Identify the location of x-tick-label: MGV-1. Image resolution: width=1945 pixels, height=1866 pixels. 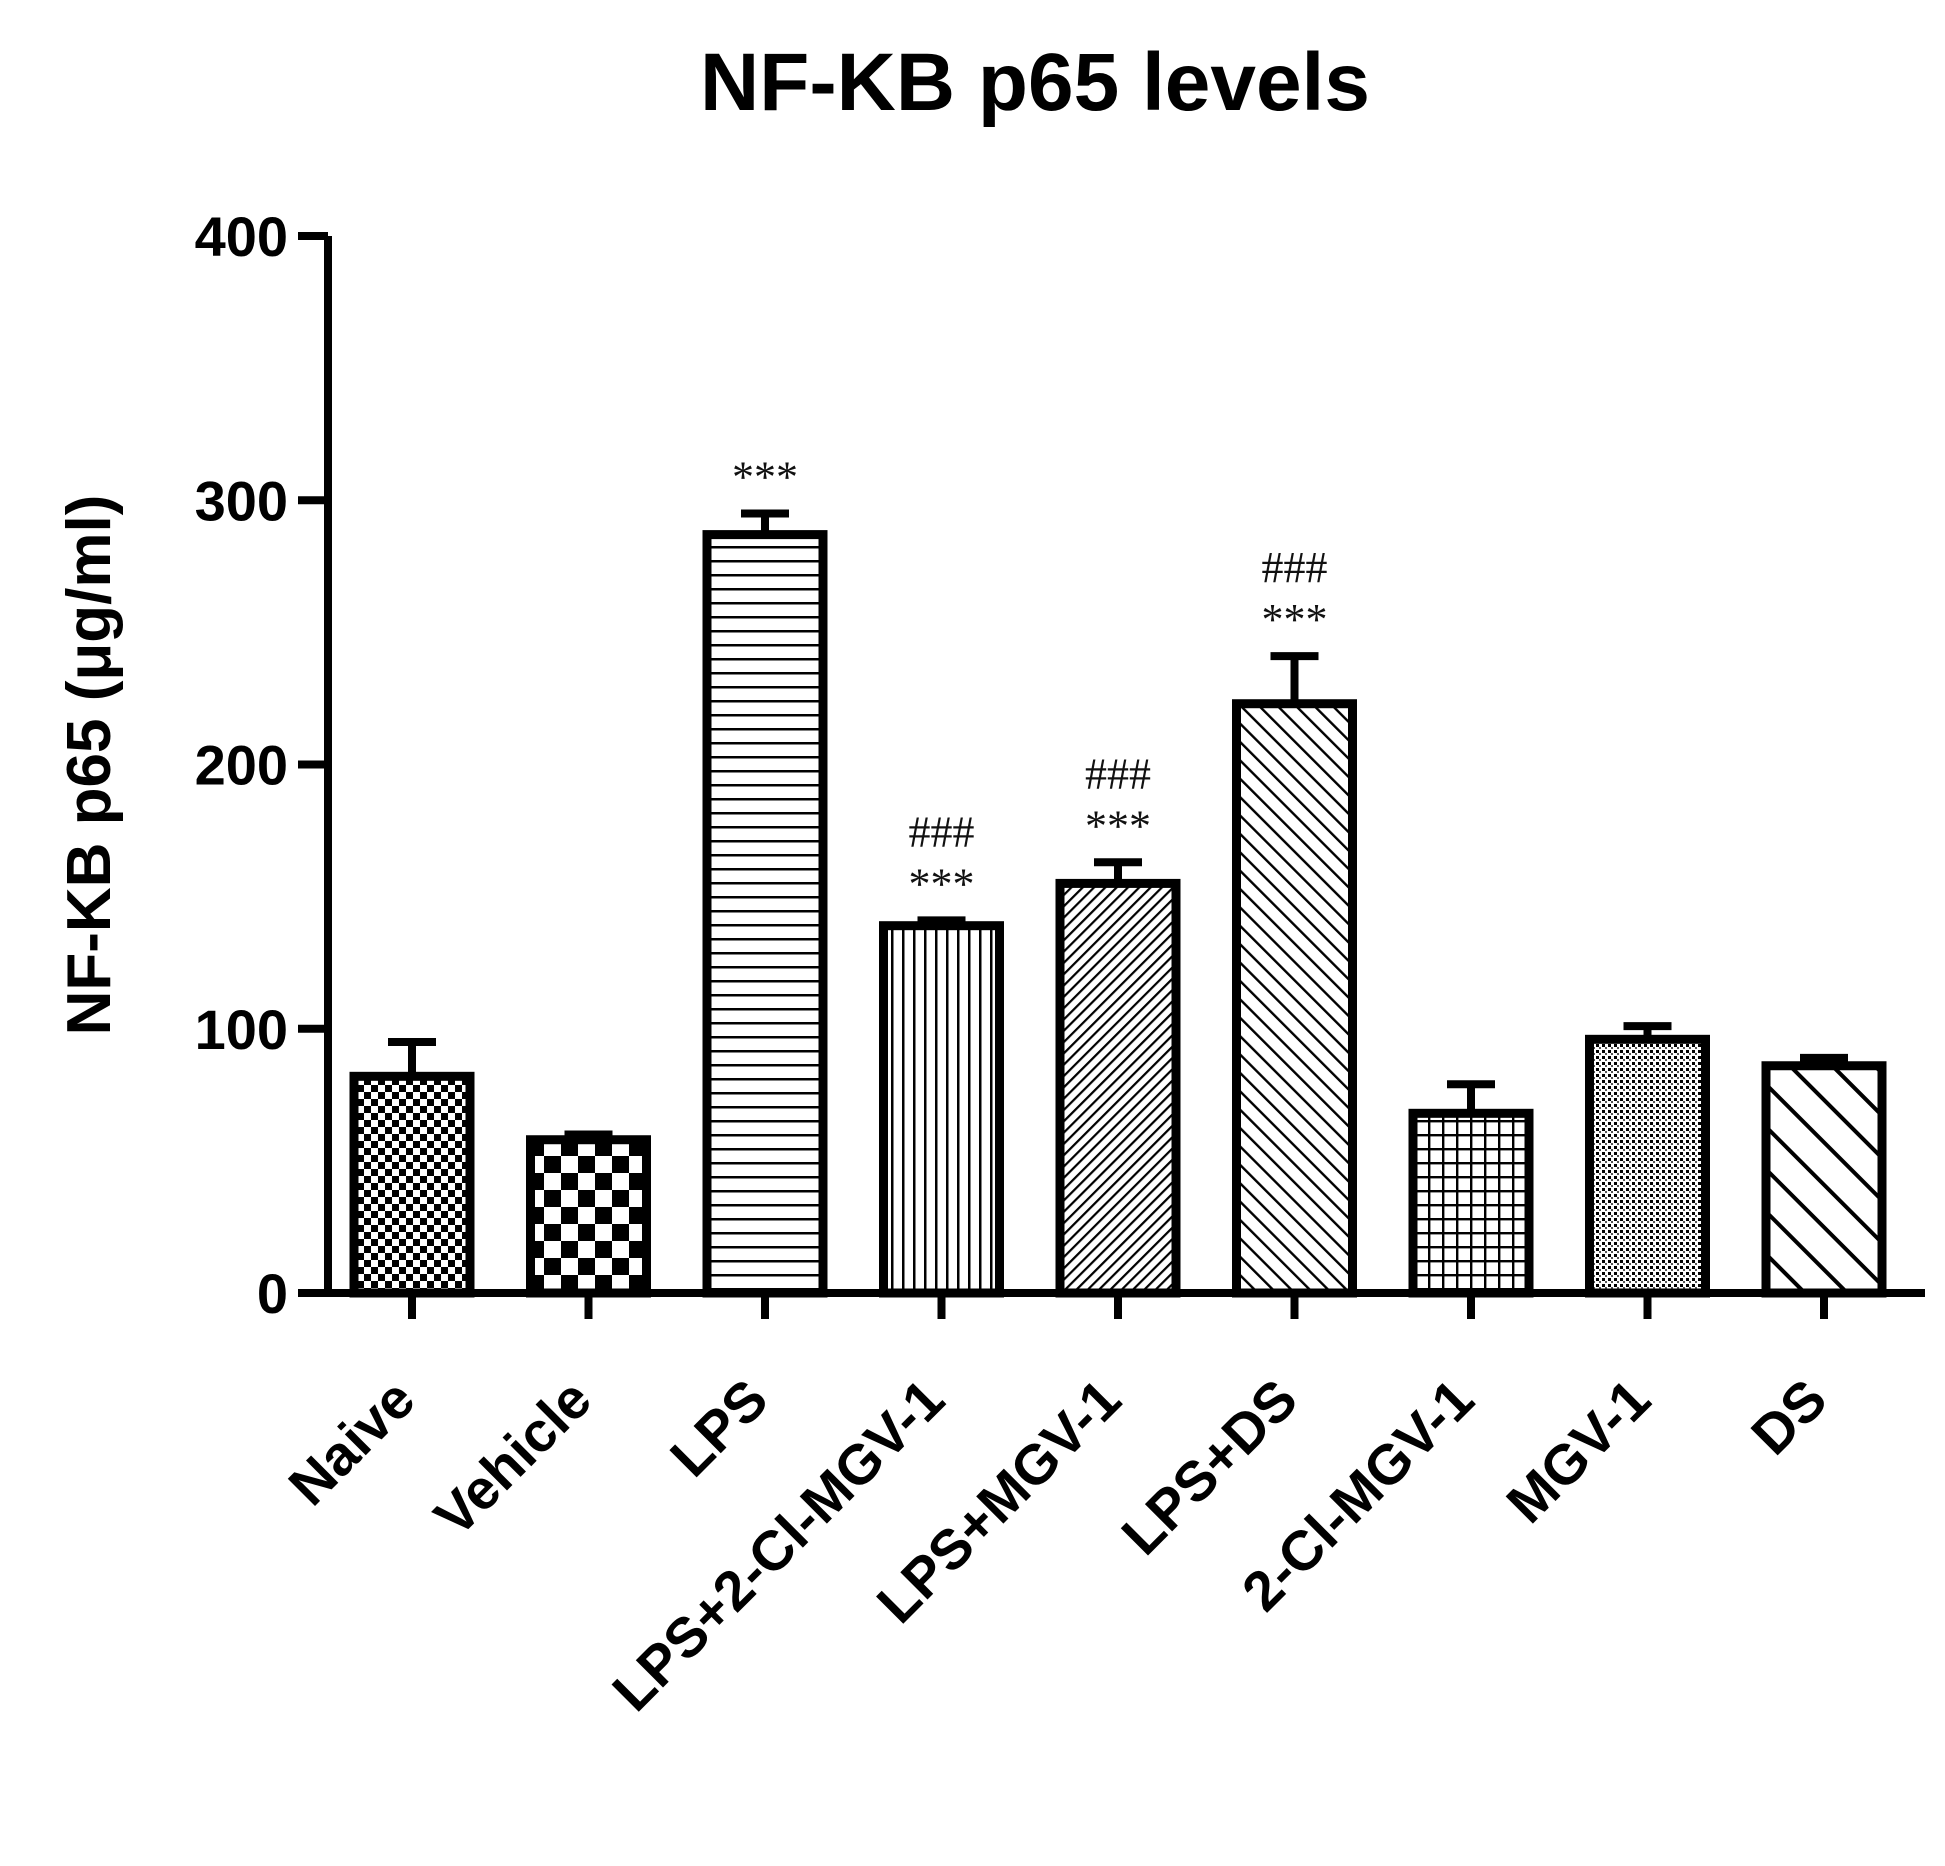
(1578, 1451).